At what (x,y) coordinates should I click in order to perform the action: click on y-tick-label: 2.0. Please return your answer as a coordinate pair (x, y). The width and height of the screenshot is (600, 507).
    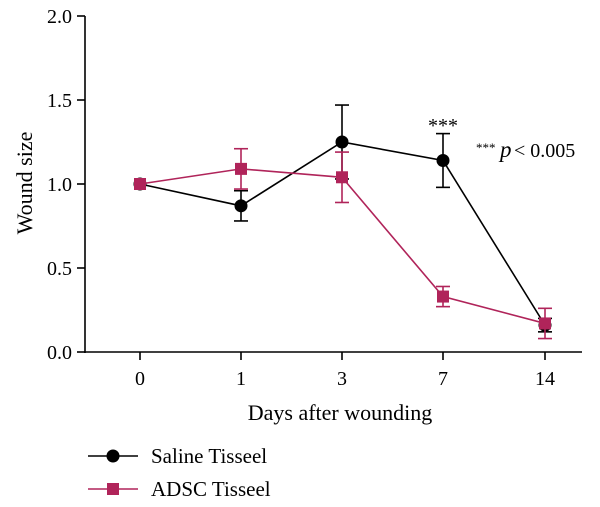
    Looking at the image, I should click on (59, 17).